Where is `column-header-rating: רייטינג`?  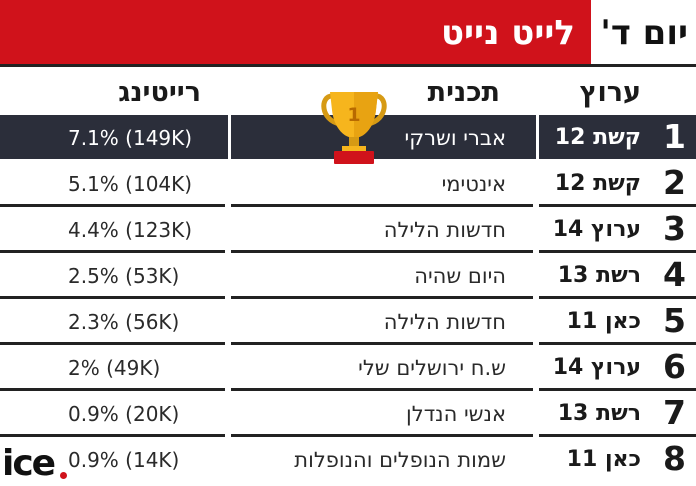
column-header-rating: רייטינג is located at coordinates (159, 92).